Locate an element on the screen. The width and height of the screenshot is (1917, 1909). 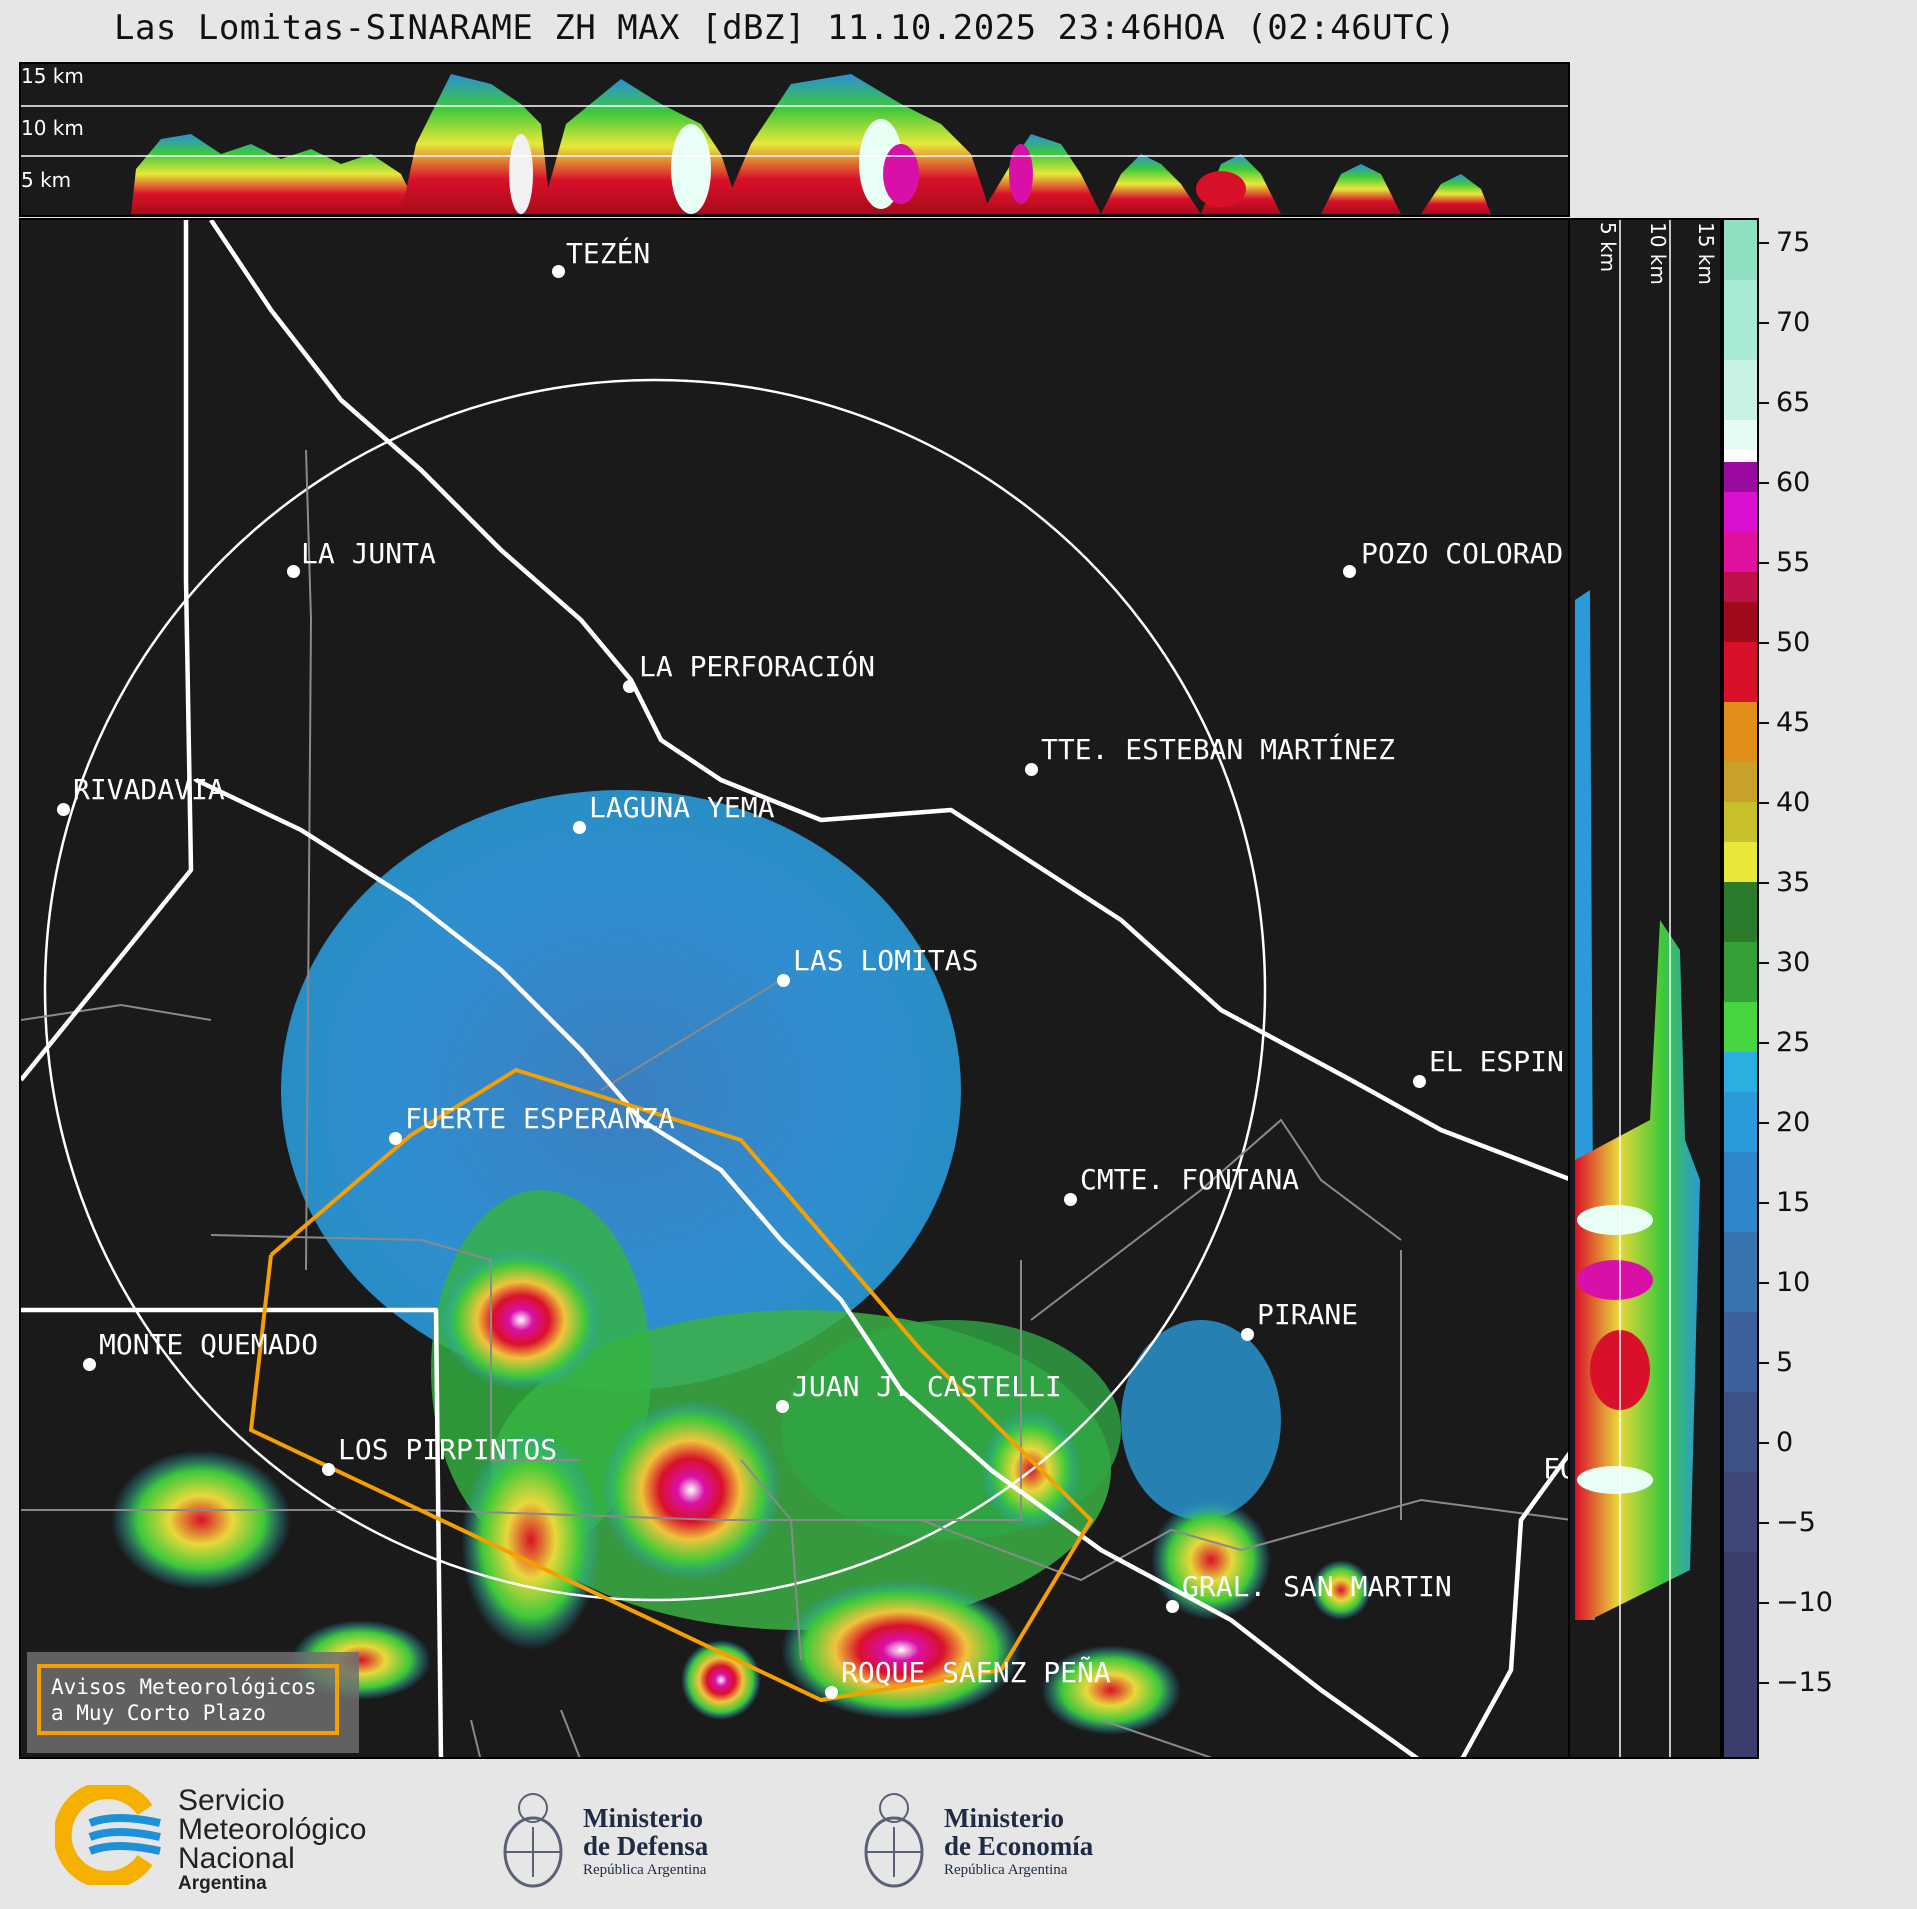
warning-legend-box: Avisos Meteorológicos a Muy Corto Plazo is located at coordinates (193, 1702).